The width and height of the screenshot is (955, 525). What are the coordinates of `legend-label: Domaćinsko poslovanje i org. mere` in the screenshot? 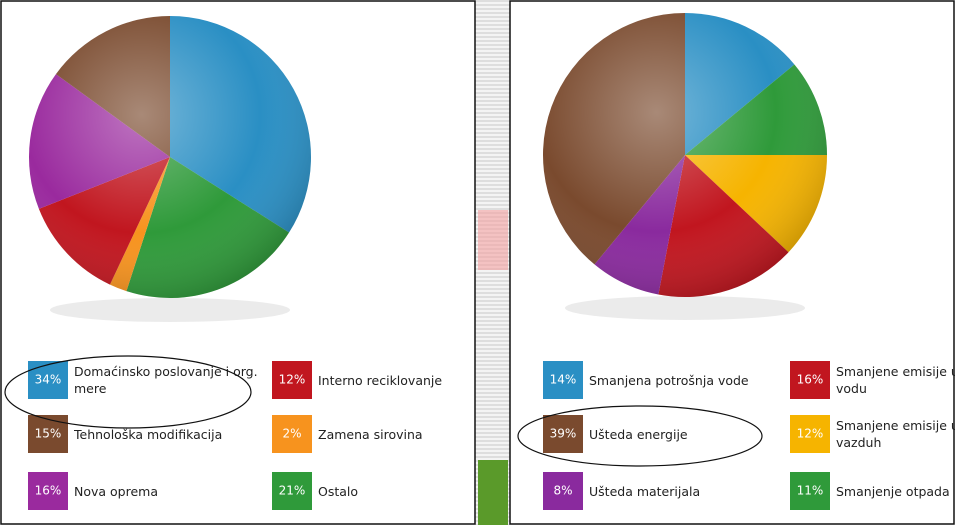 It's located at (166, 380).